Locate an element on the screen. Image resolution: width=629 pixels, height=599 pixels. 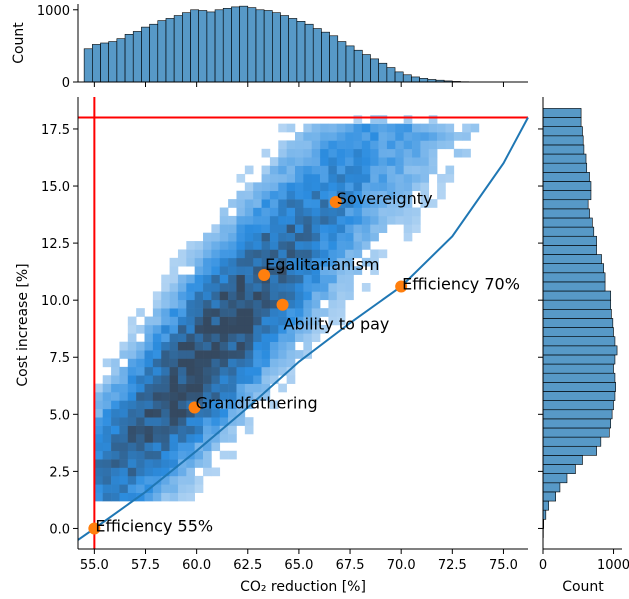
main-ylabel: Cost increase [%] is located at coordinates (23, 324).